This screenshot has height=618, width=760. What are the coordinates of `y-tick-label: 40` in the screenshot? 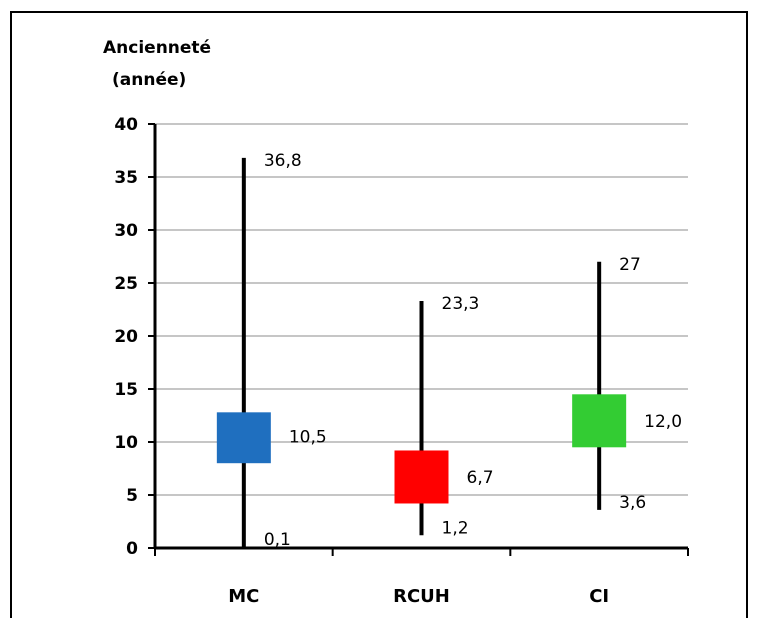 It's located at (126, 125).